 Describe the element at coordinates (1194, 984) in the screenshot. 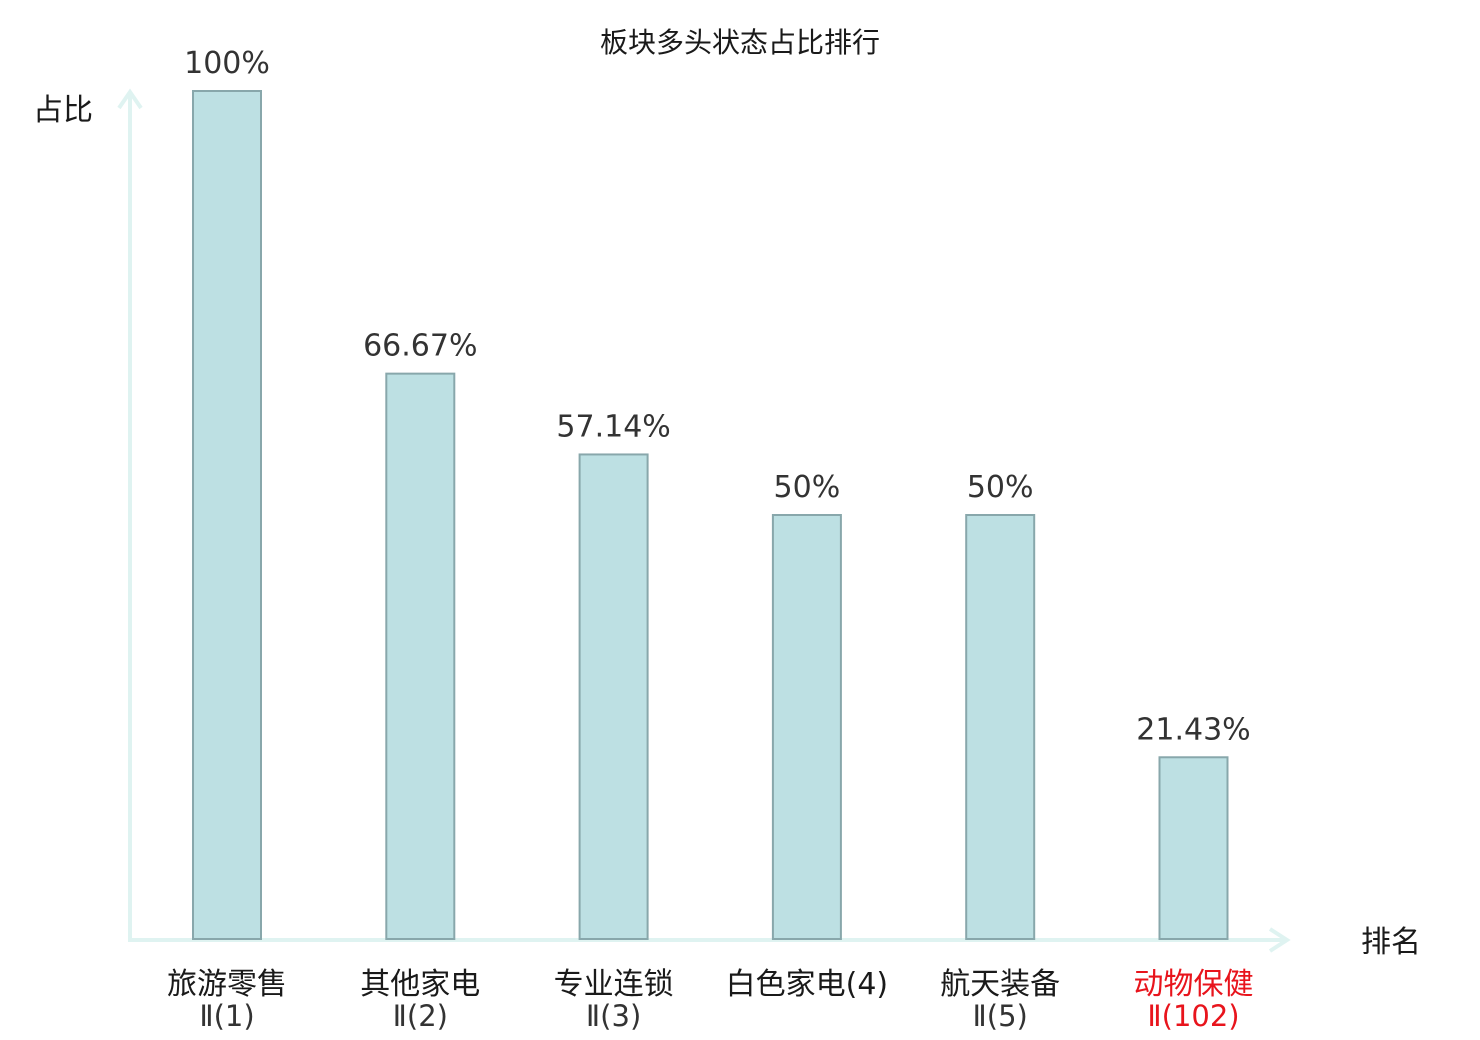

I see `category-label-6: 动物保健` at that location.